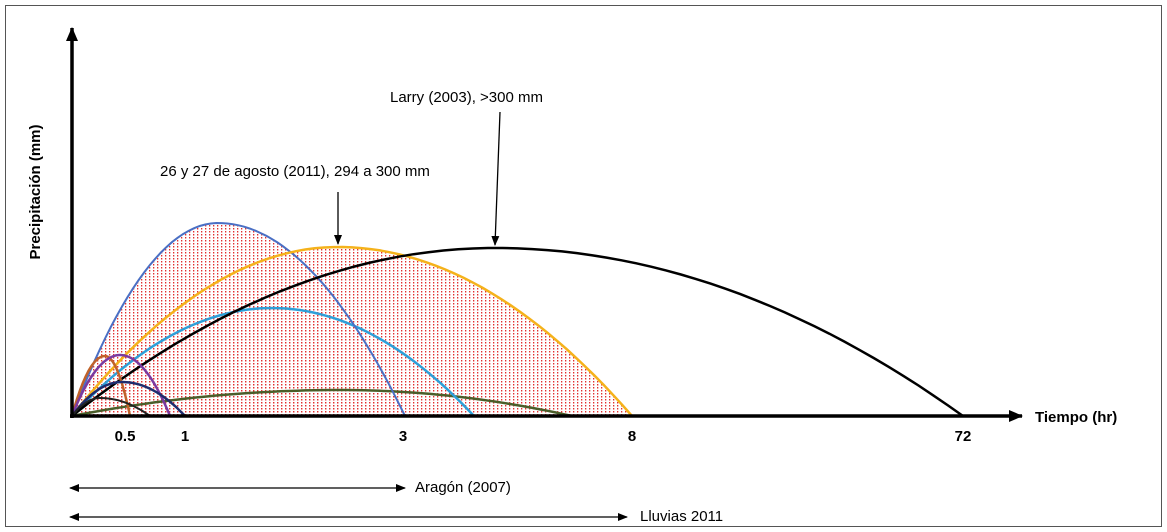  What do you see at coordinates (963, 436) in the screenshot?
I see `x-tick-label: 72` at bounding box center [963, 436].